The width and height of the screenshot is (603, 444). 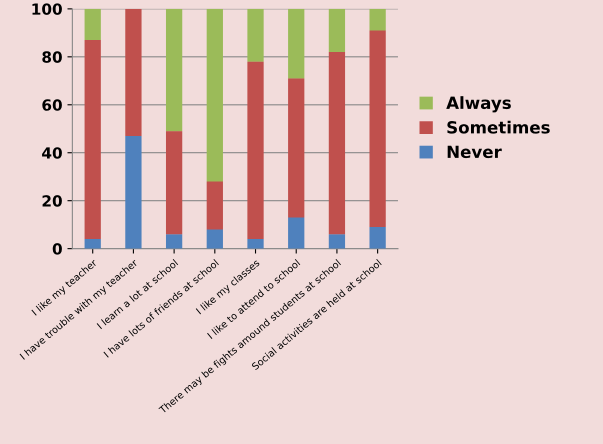 I want to click on y-tick-label: 20, so click(x=52, y=201).